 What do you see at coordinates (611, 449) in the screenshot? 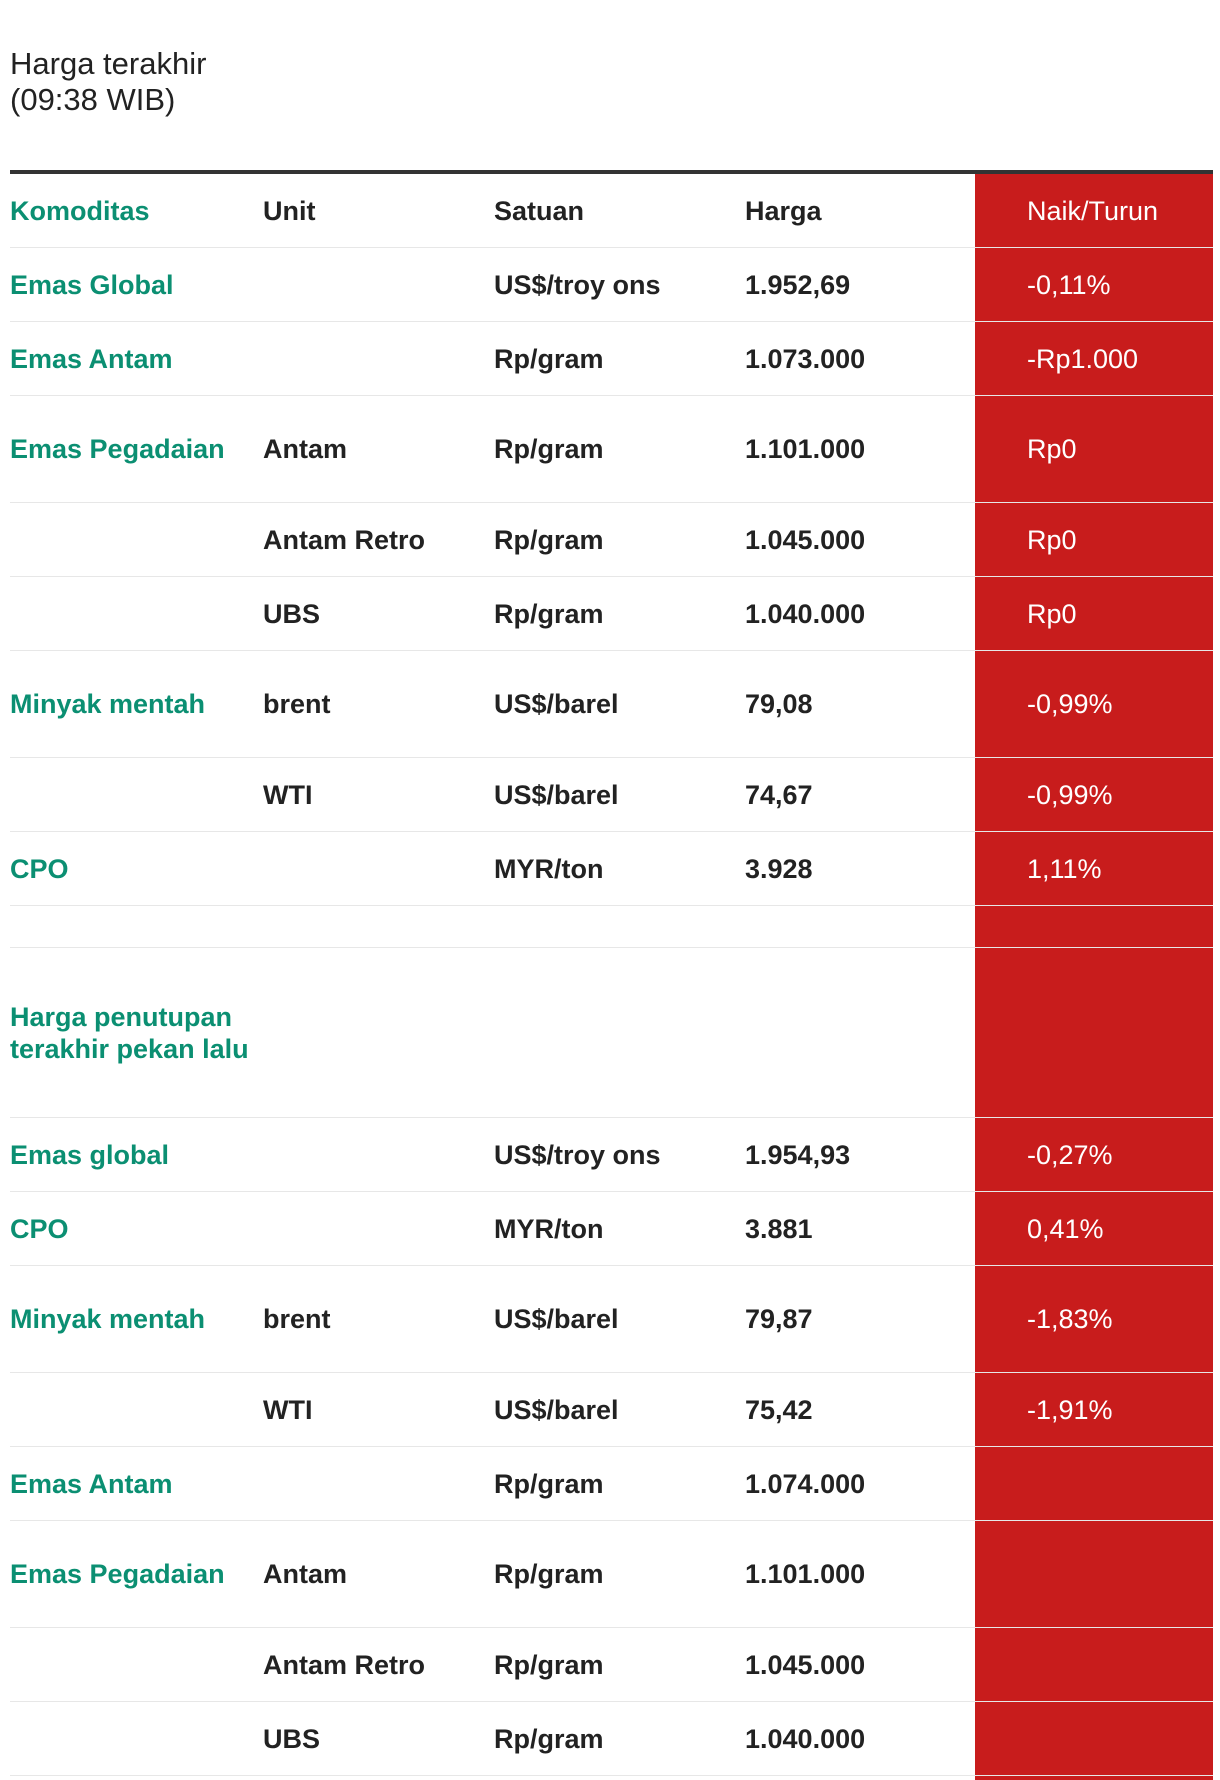
I see `table-row: Emas Pegadaian Antam Rp/gram 1.101.000 Rp0` at bounding box center [611, 449].